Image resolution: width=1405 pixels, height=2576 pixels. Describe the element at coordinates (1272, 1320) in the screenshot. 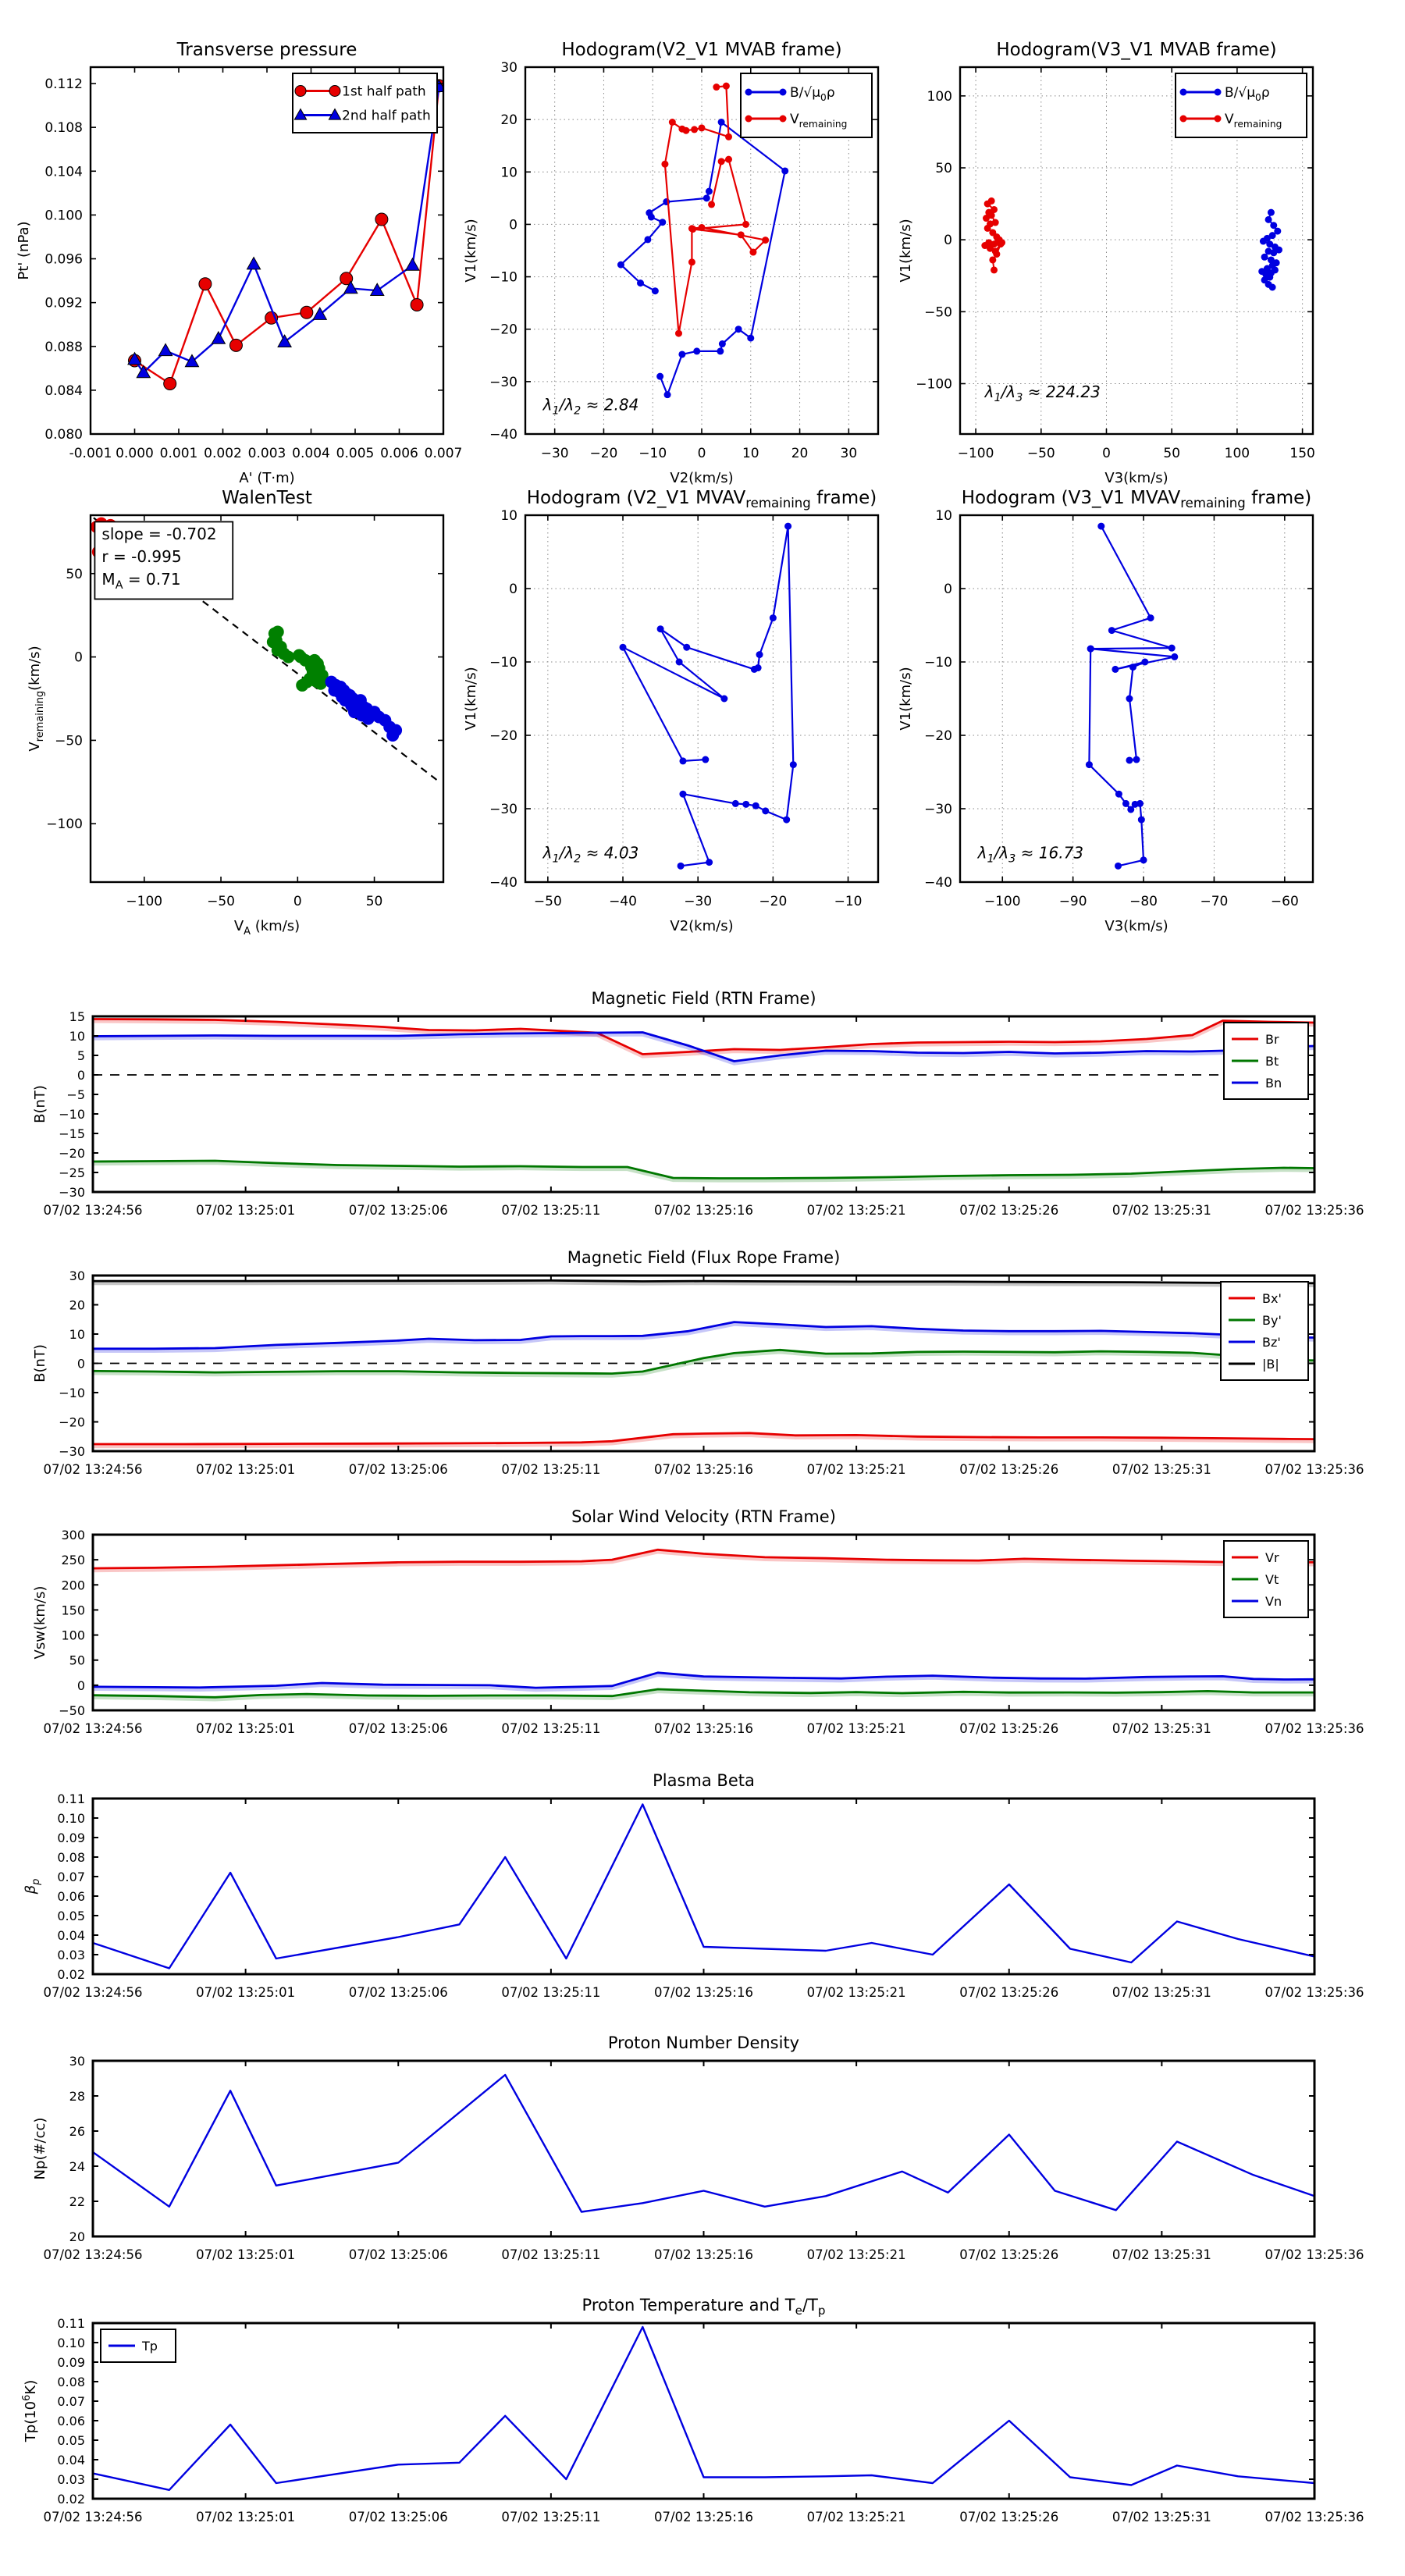

I see `legend-label-By': By'` at that location.